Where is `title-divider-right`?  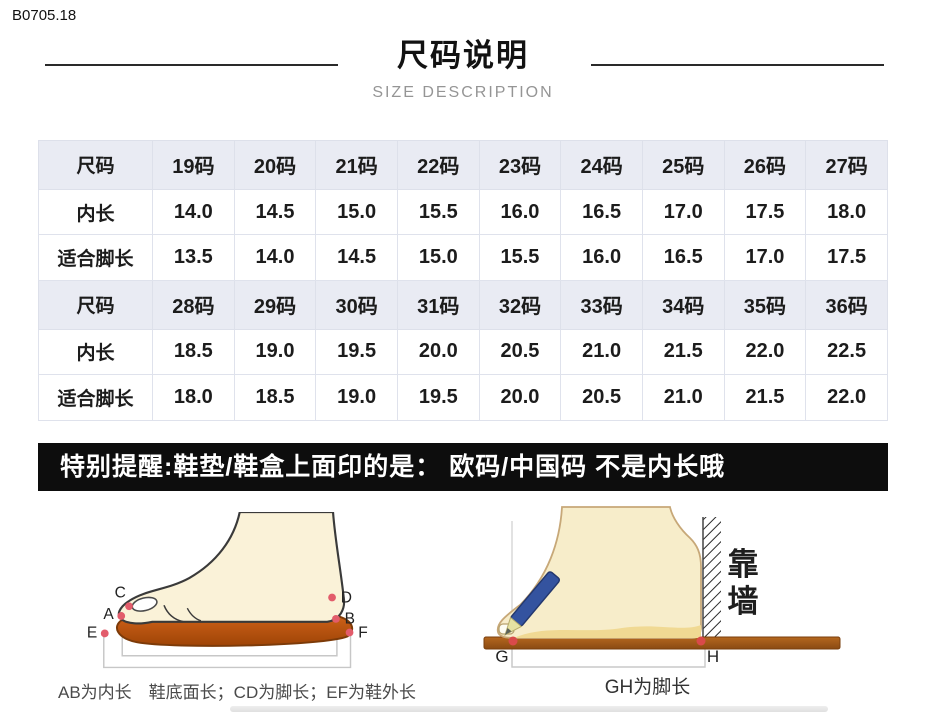 title-divider-right is located at coordinates (737, 65).